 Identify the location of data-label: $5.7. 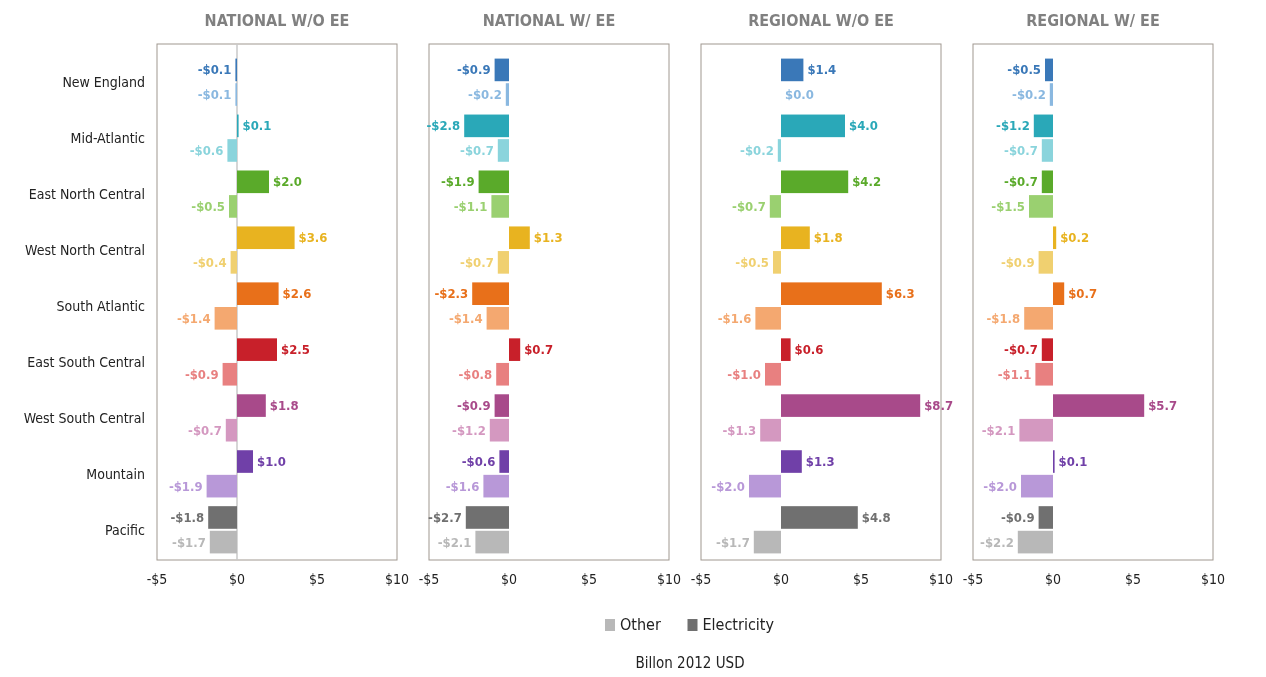
(1163, 406).